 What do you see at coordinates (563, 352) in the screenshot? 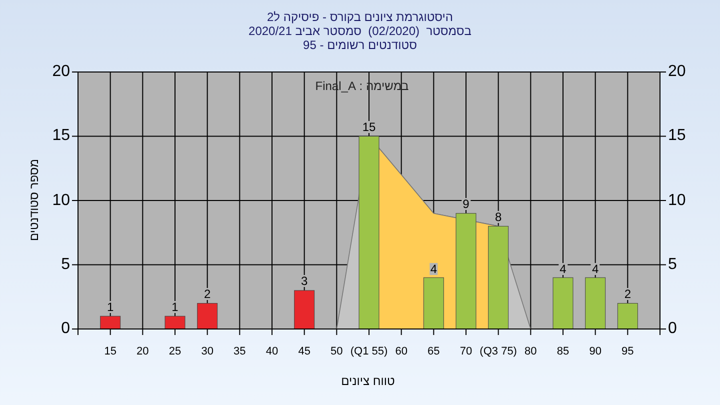
I see `x-tick-label: 85` at bounding box center [563, 352].